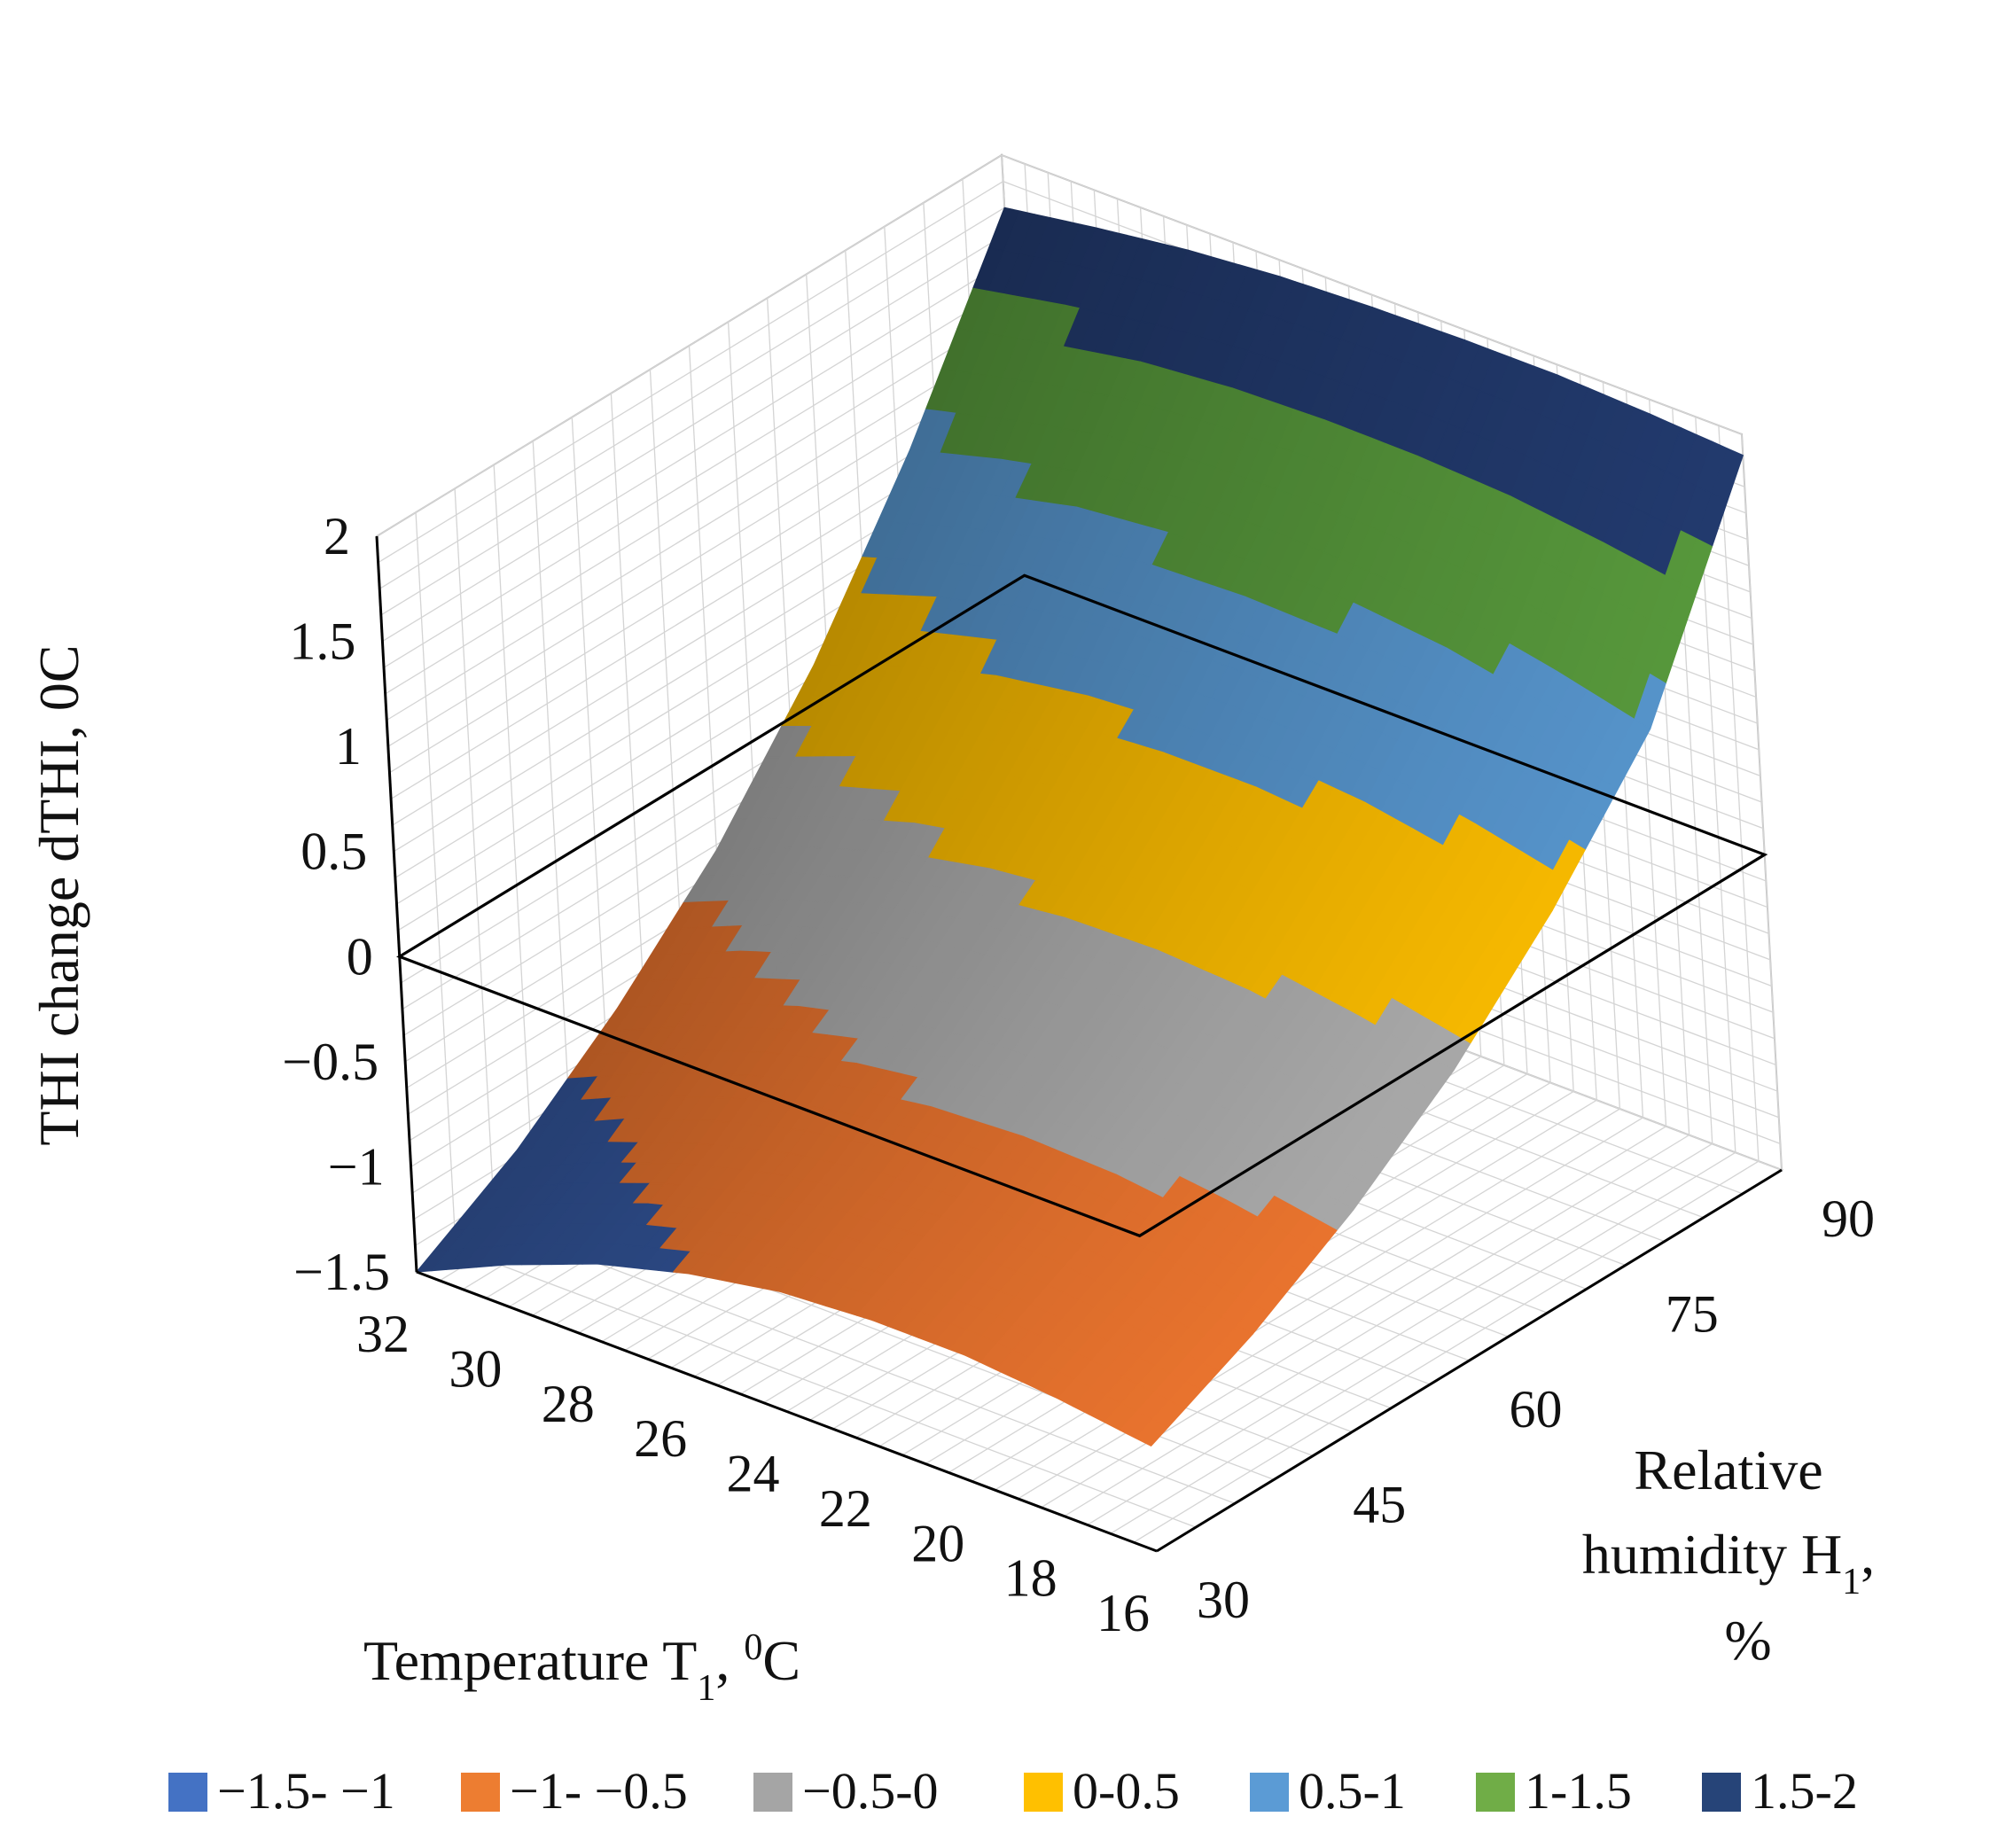 The image size is (1990, 1848). What do you see at coordinates (1152, 1432) in the screenshot?
I see `surface-patch` at bounding box center [1152, 1432].